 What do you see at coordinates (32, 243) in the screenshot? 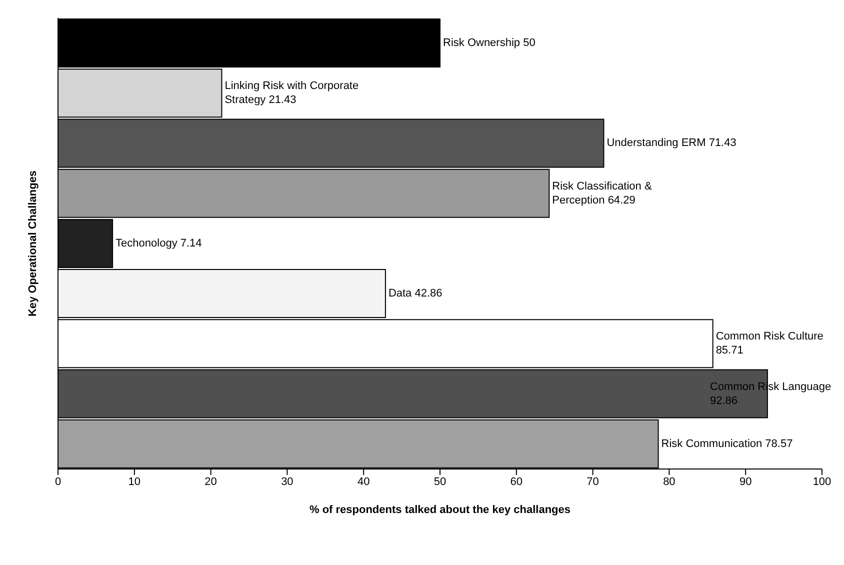
I see `y-axis-title: Key Operational Challanges` at bounding box center [32, 243].